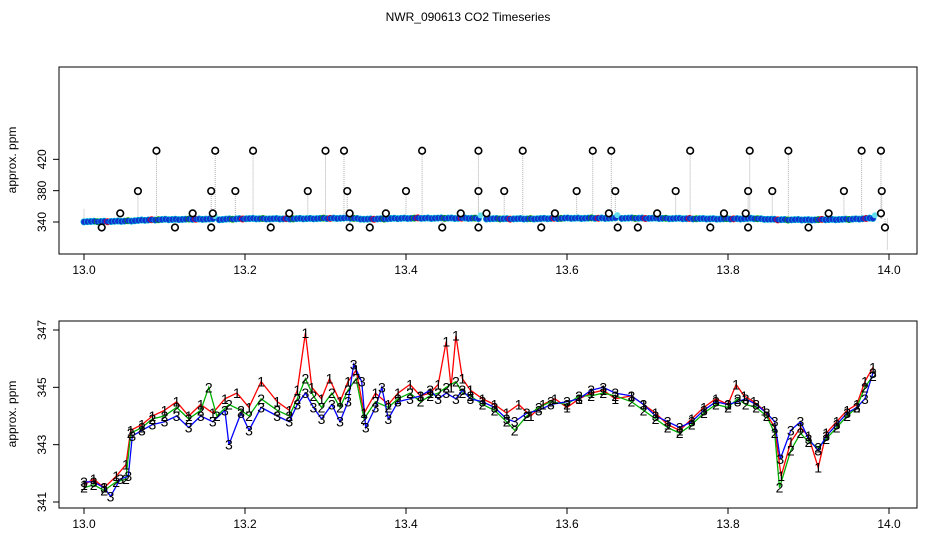 The image size is (936, 540). Describe the element at coordinates (12, 160) in the screenshot. I see `top-y-axis-label: approx. ppm` at that location.